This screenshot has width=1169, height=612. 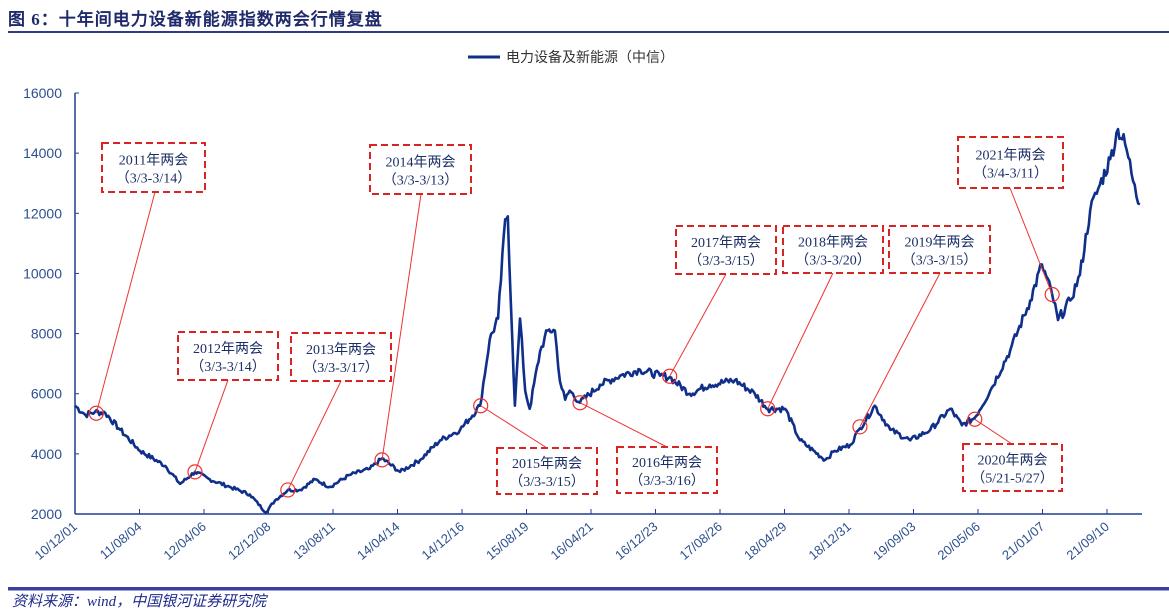 I want to click on annotation-2019: 2019年两会 （3/3-3/15）, so click(x=921, y=330).